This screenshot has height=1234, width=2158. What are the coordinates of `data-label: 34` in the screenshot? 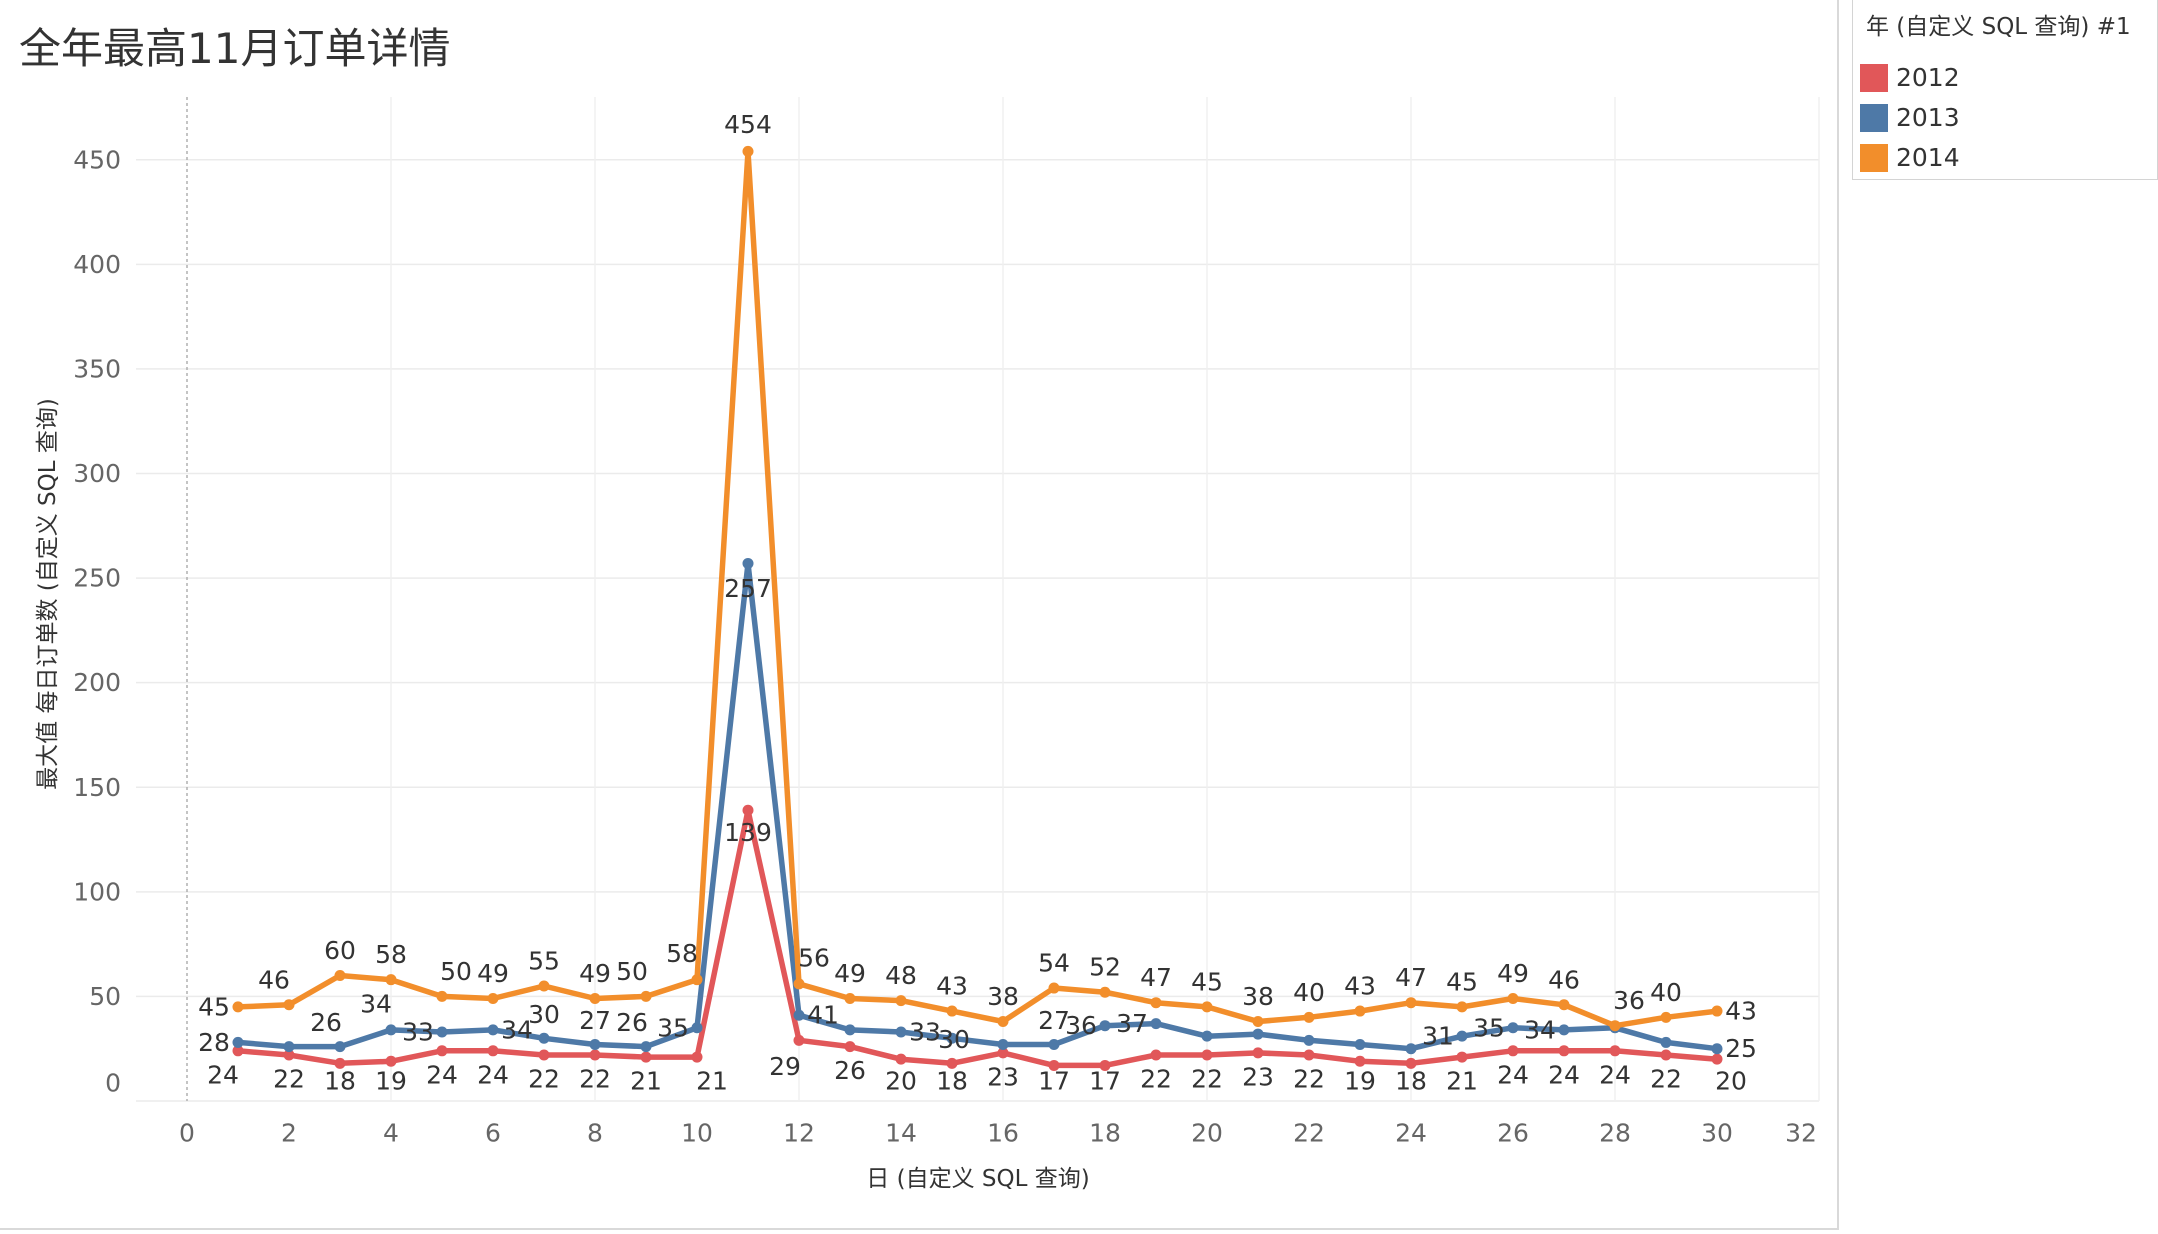 It's located at (517, 1029).